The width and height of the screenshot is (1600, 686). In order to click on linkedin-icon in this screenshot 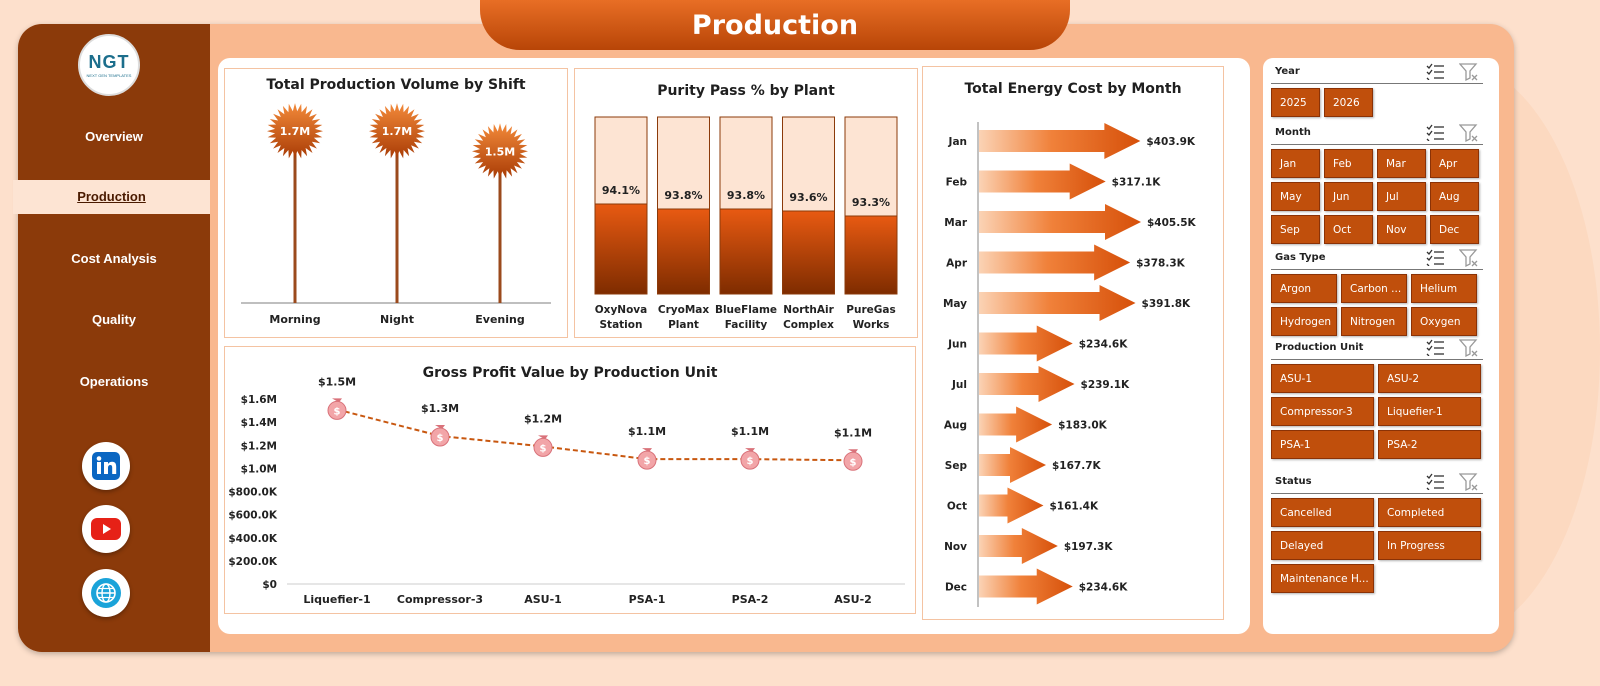, I will do `click(106, 466)`.